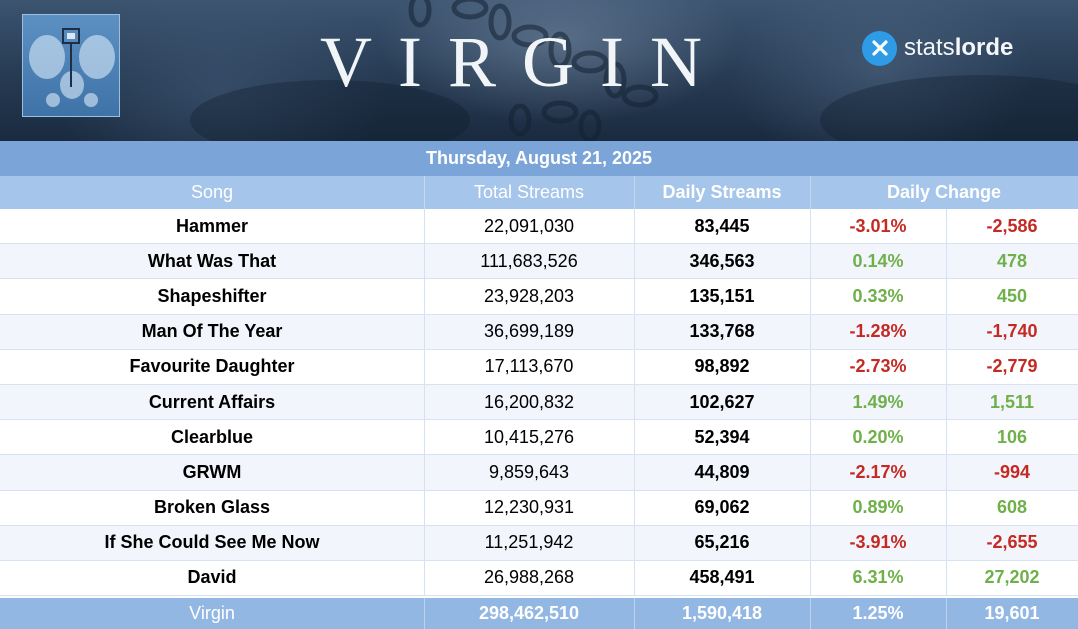  What do you see at coordinates (529, 401) in the screenshot?
I see `total-streams: 16,200,832` at bounding box center [529, 401].